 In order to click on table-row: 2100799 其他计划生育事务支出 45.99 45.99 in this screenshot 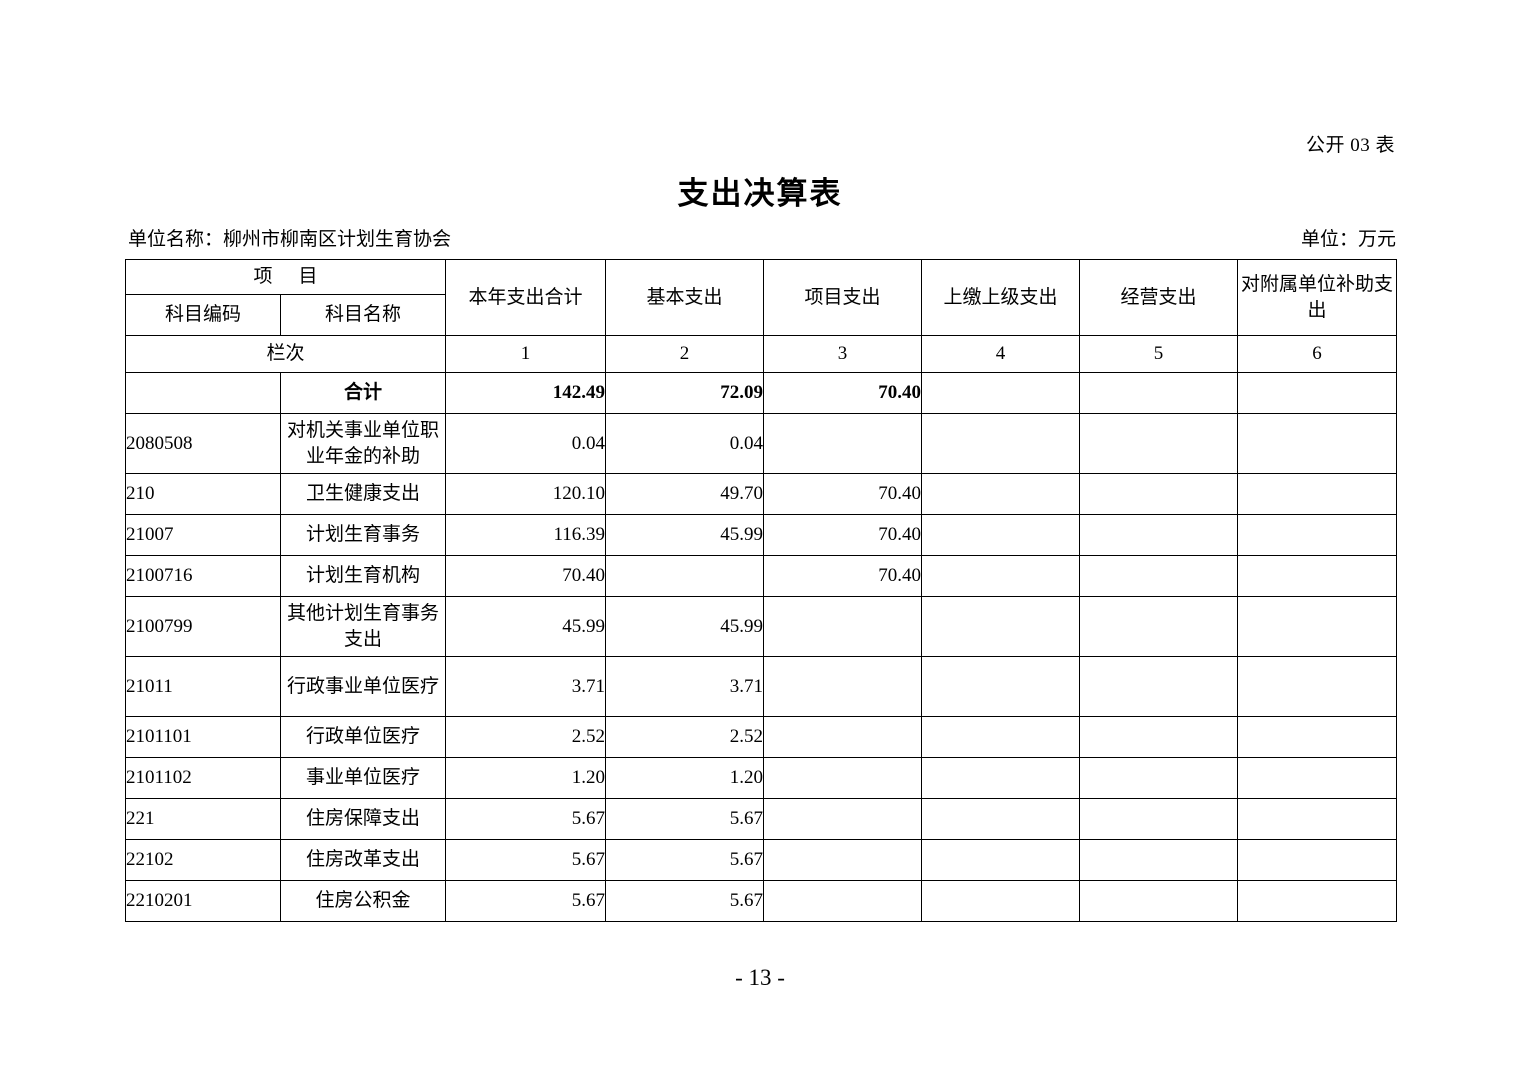, I will do `click(761, 626)`.